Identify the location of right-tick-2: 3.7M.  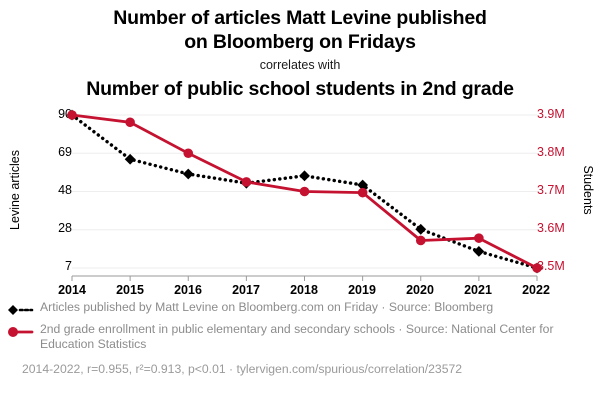
(551, 190).